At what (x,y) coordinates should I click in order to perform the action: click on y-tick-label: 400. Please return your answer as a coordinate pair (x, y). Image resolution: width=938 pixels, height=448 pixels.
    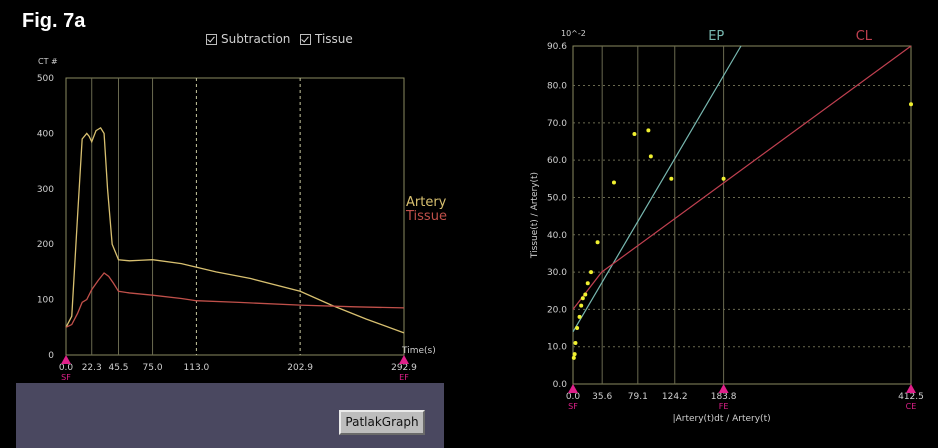
    Looking at the image, I should click on (45, 134).